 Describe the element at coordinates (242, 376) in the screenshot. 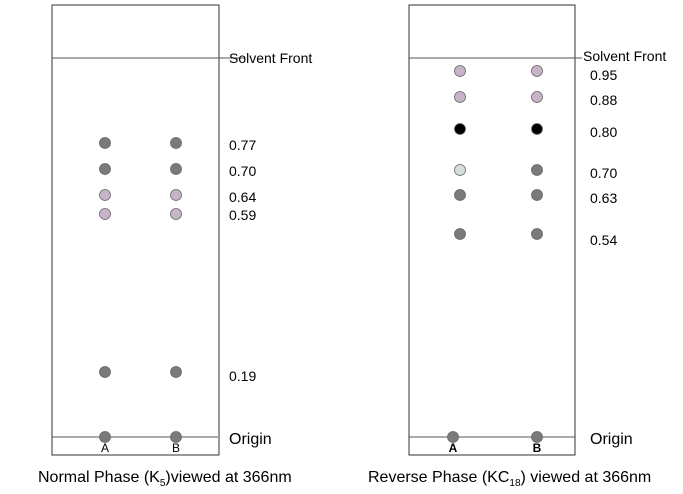

I see `left-rf-5: 0.19` at that location.